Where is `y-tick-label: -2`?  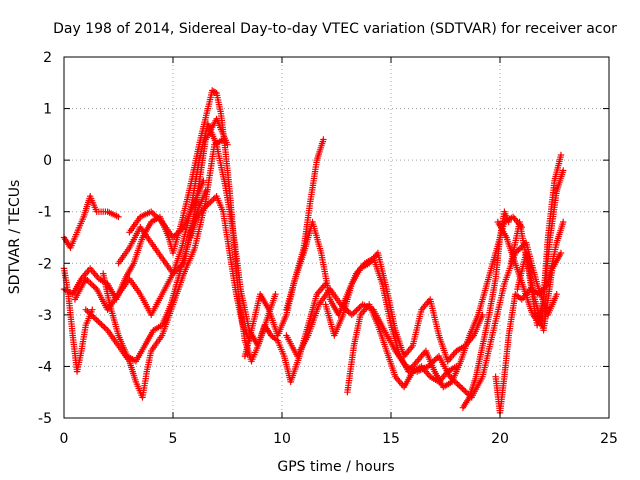 y-tick-label: -2 is located at coordinates (45, 264).